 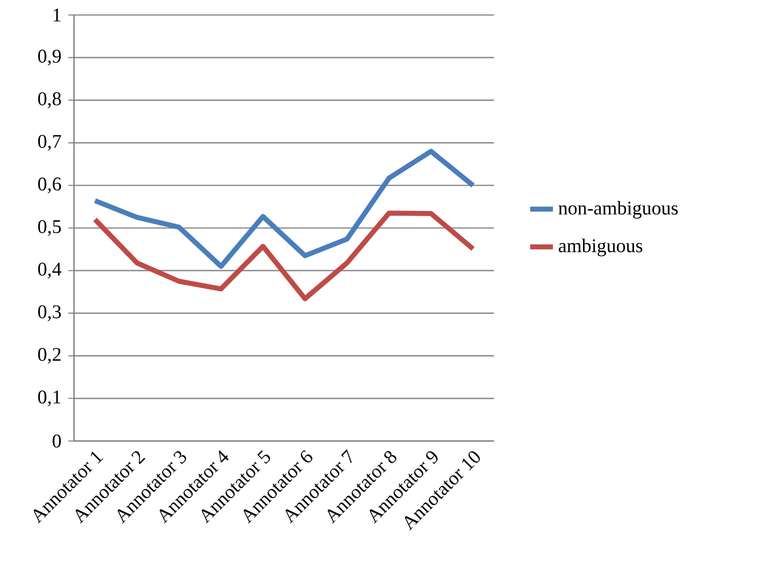 What do you see at coordinates (49, 398) in the screenshot?
I see `y-tick-label: 0,1` at bounding box center [49, 398].